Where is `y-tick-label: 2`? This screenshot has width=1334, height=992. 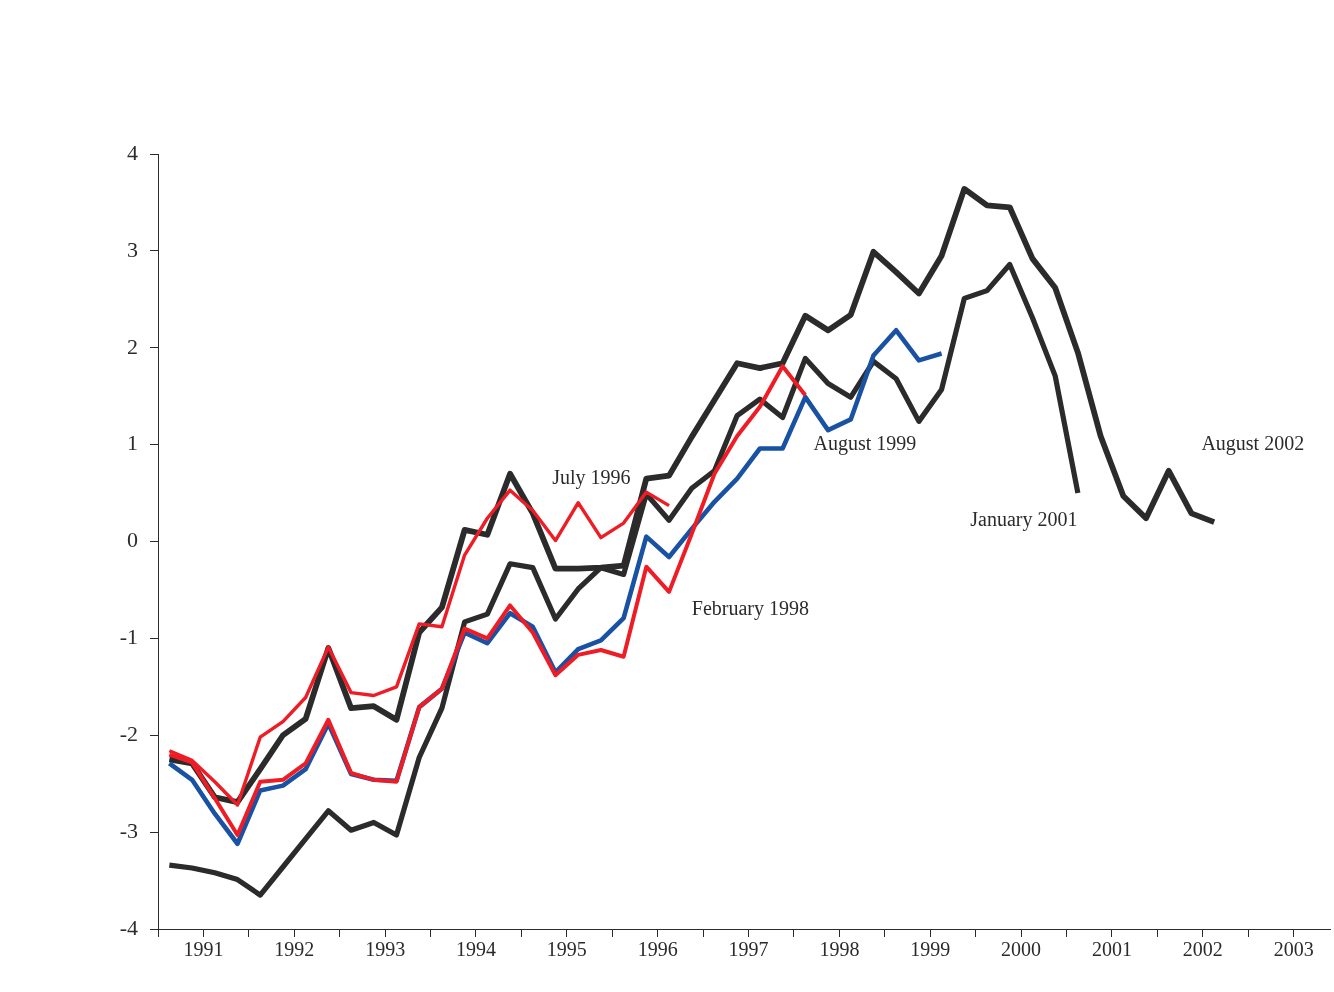 y-tick-label: 2 is located at coordinates (132, 346).